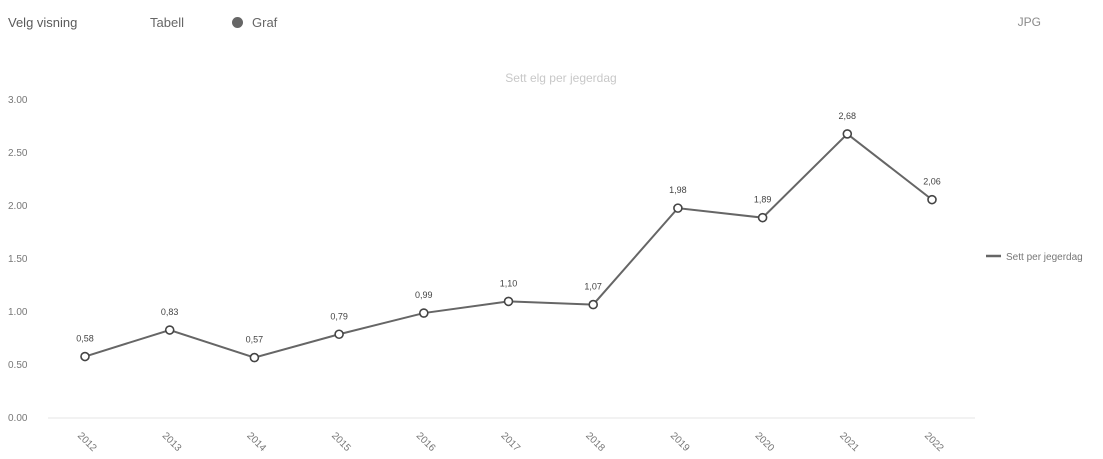 Image resolution: width=1103 pixels, height=459 pixels. I want to click on graph-view-label: Graf, so click(265, 22).